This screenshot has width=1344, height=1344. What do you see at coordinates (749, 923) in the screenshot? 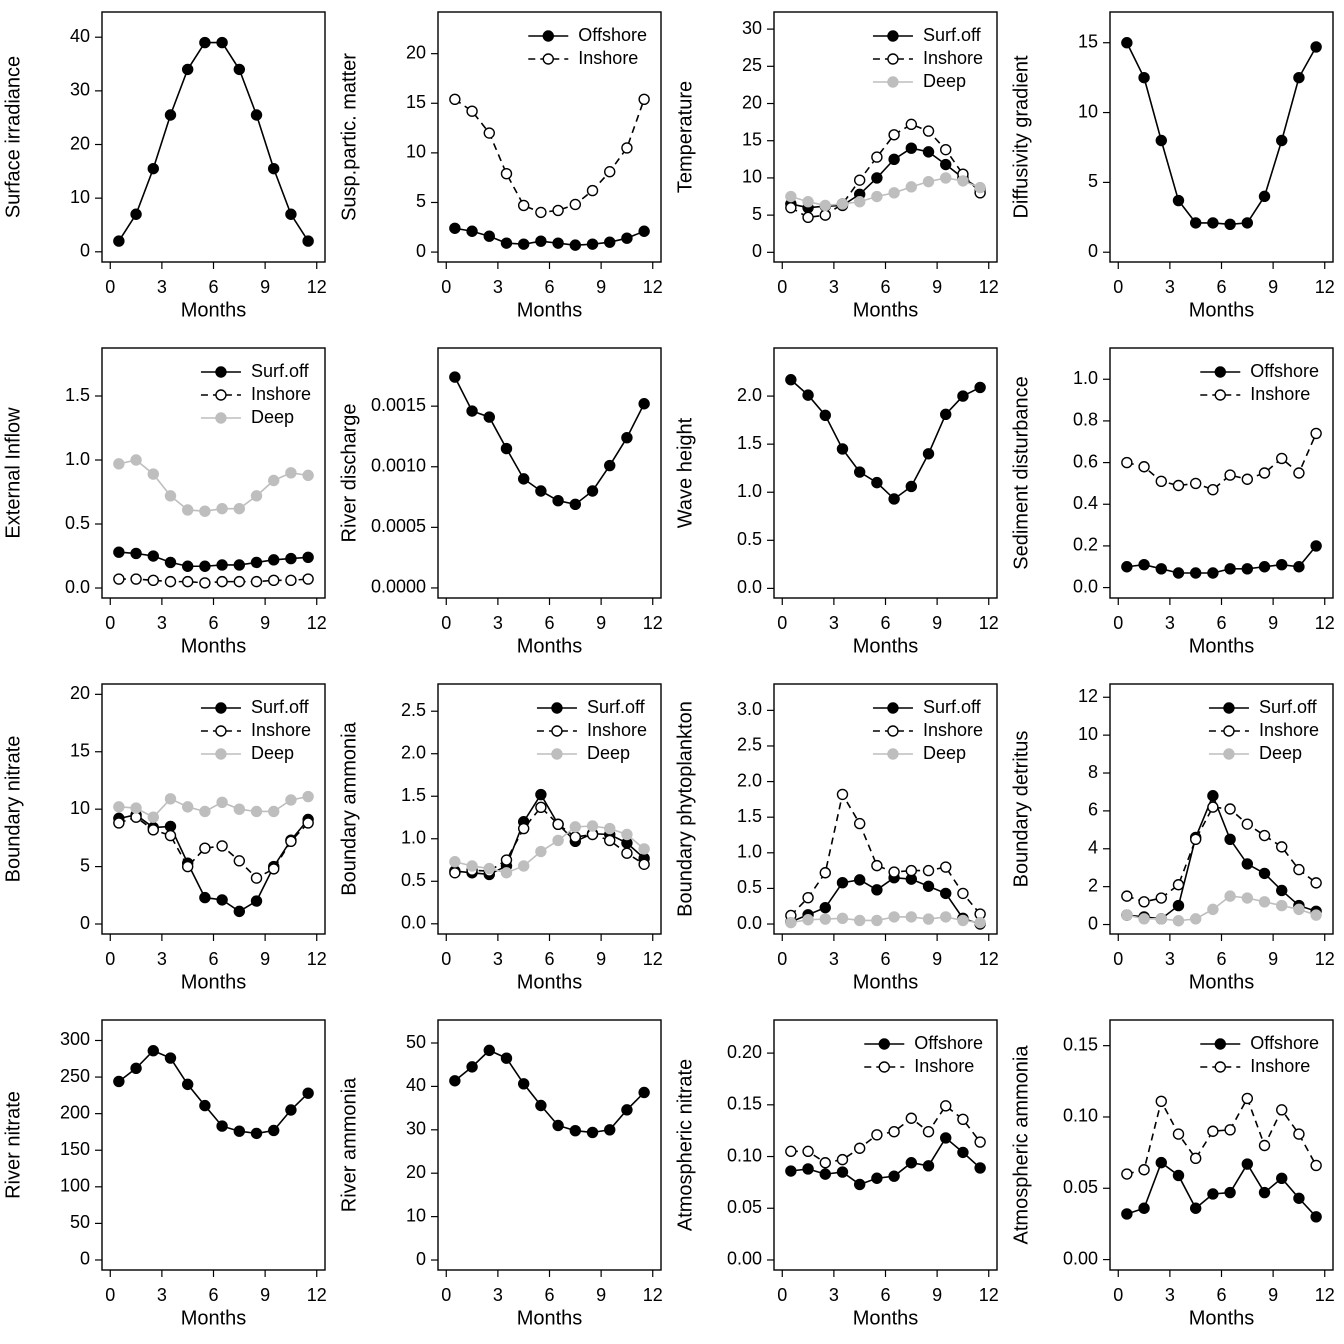
I see `y-tick-label: 0.0` at bounding box center [749, 923].